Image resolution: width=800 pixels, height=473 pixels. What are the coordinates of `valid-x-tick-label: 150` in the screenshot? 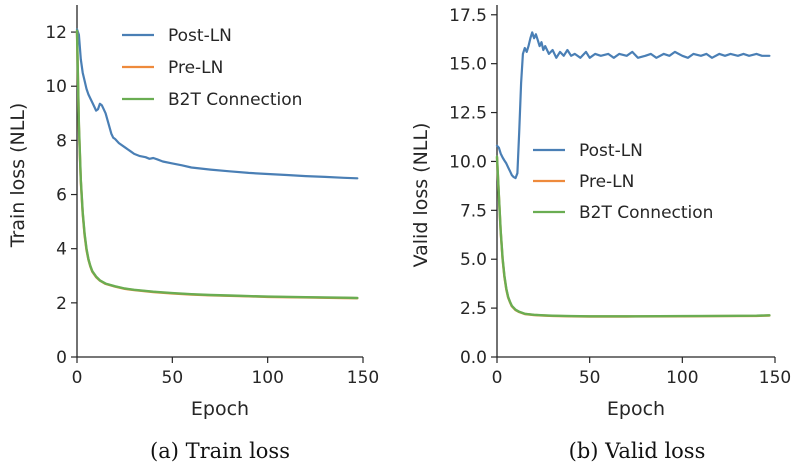 It's located at (775, 378).